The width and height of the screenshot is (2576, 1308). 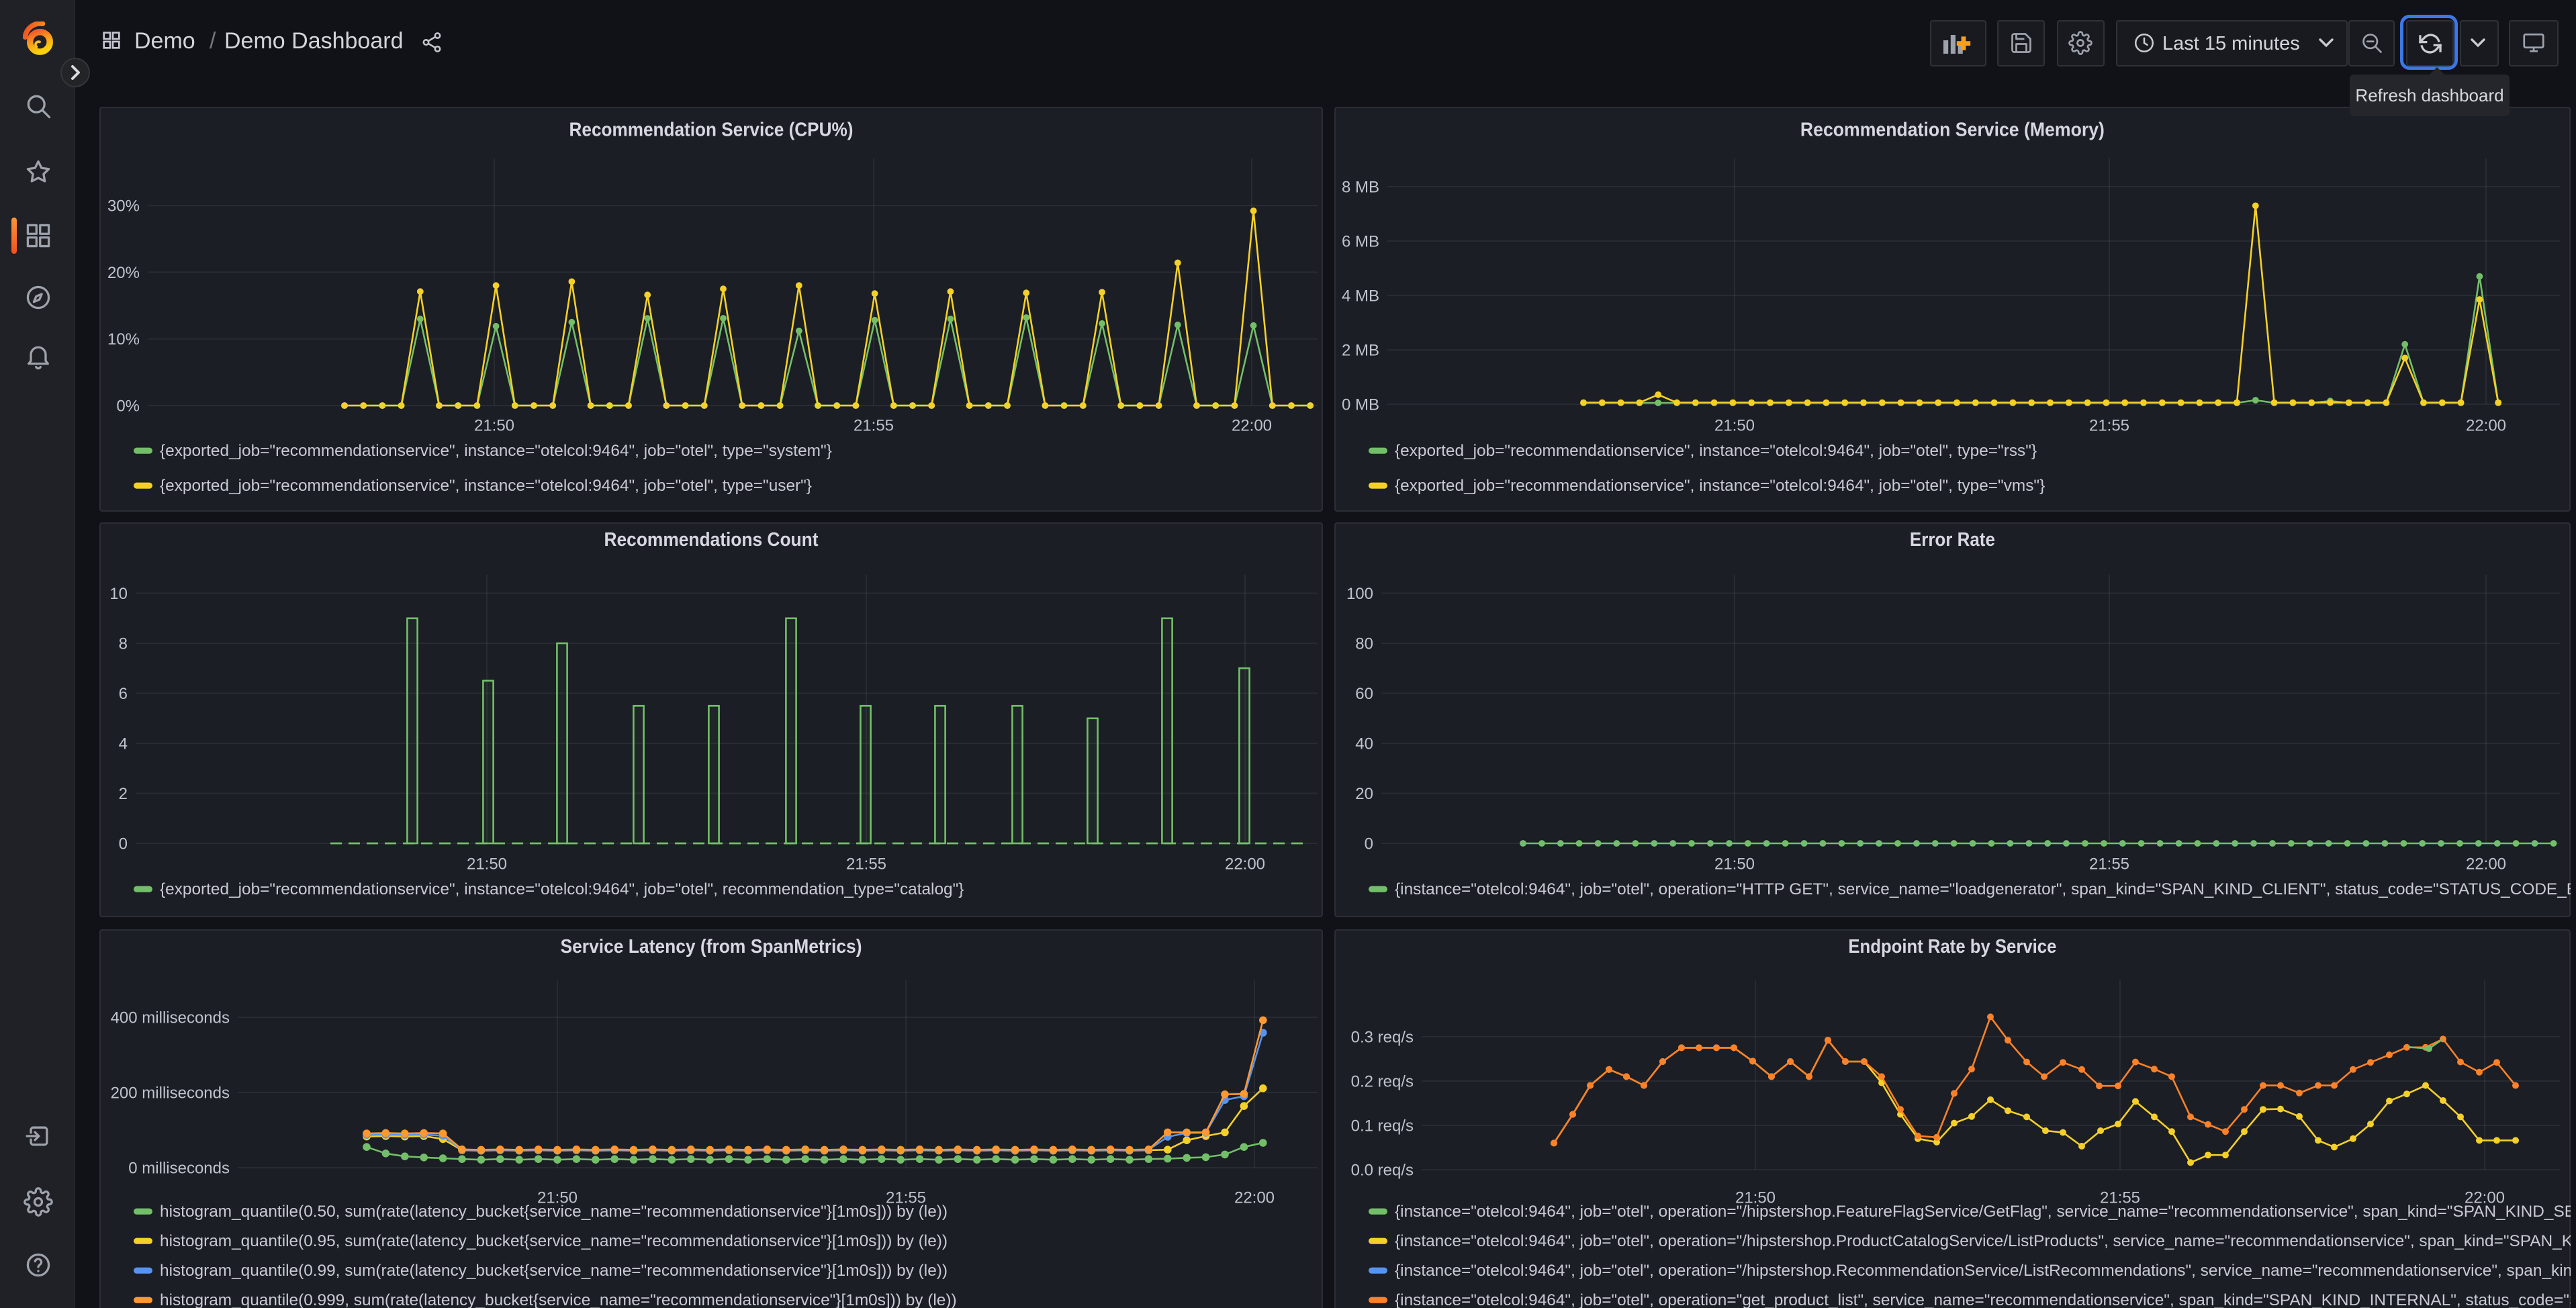 I want to click on svg-text: 4, so click(x=123, y=744).